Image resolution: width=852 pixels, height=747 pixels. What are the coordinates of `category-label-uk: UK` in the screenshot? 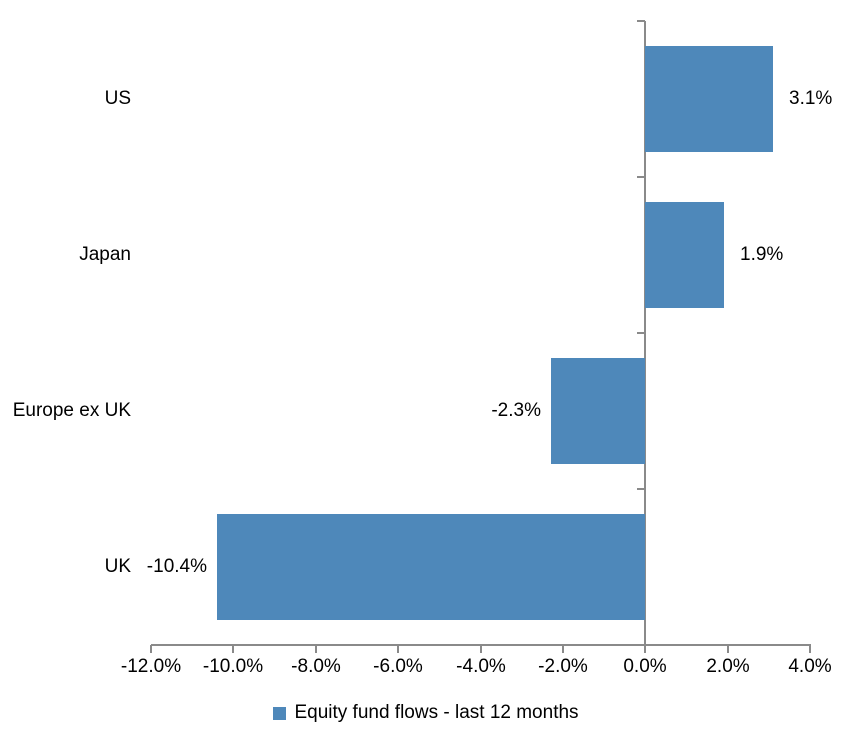 It's located at (117, 566).